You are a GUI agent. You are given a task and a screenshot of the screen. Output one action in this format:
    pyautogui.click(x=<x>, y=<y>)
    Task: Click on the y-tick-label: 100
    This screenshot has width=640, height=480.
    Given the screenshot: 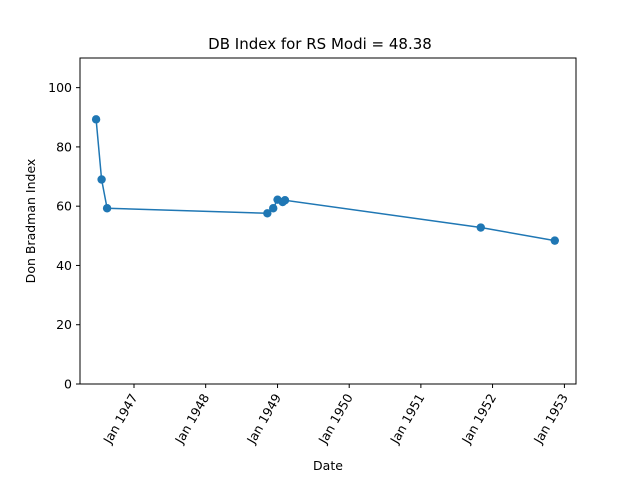 What is the action you would take?
    pyautogui.click(x=60, y=87)
    